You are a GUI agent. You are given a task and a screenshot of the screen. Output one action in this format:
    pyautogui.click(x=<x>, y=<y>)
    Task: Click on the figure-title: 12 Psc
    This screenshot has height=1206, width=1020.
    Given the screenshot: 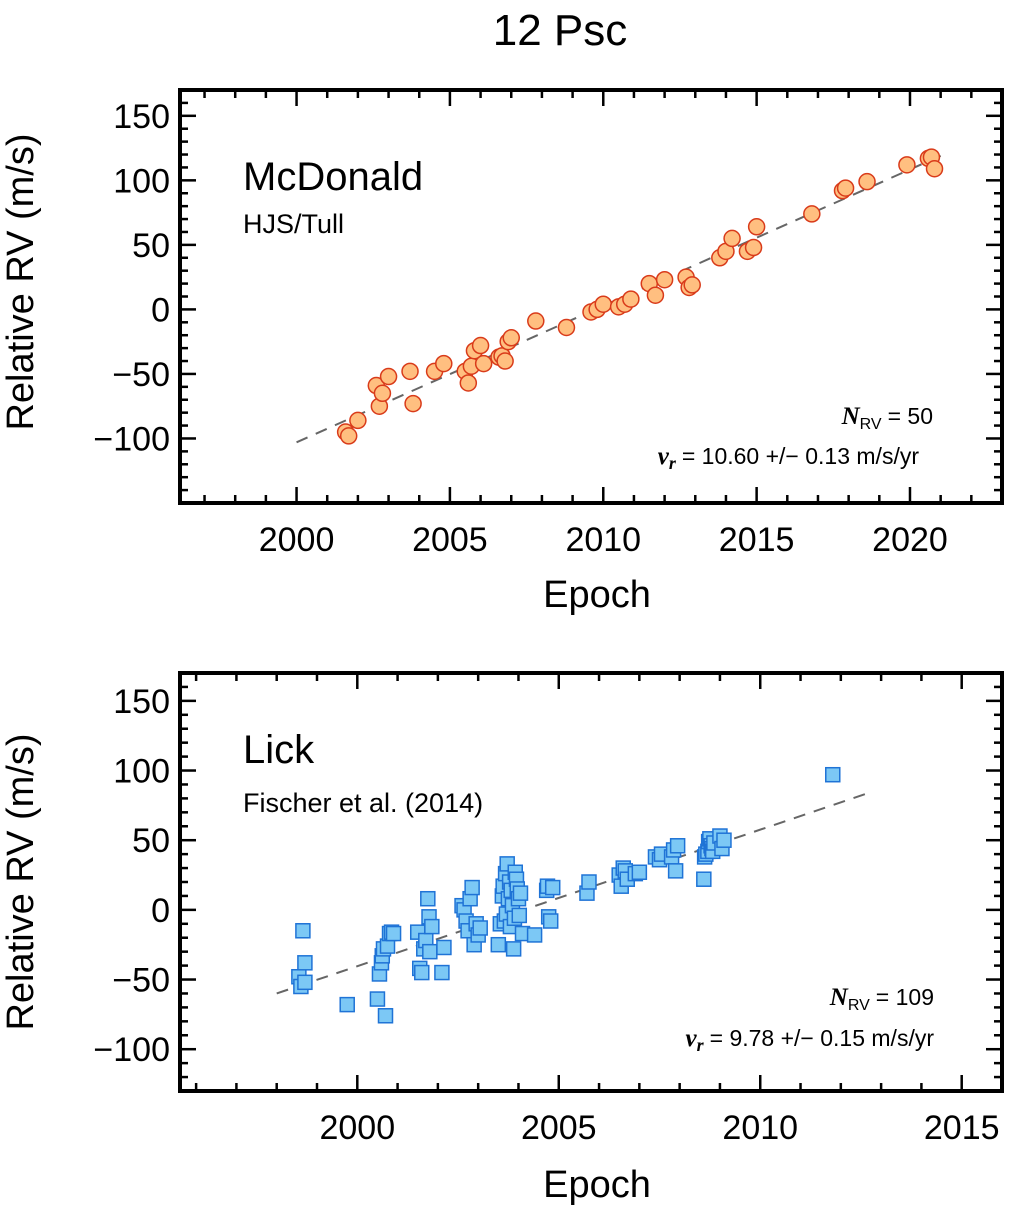 What is the action you would take?
    pyautogui.click(x=560, y=30)
    